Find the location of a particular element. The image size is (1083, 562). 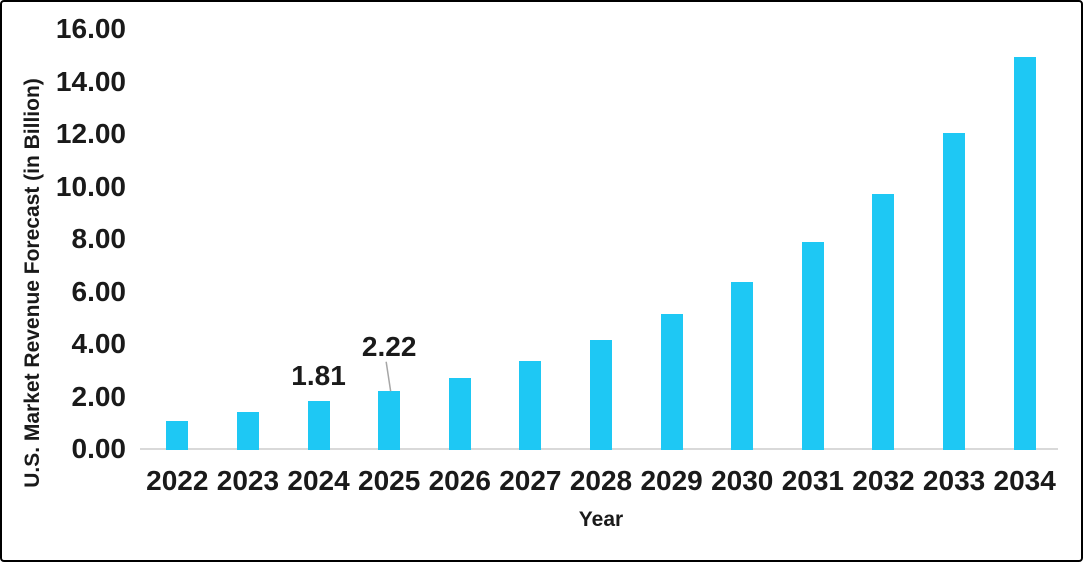

bar-2022 is located at coordinates (177, 435).